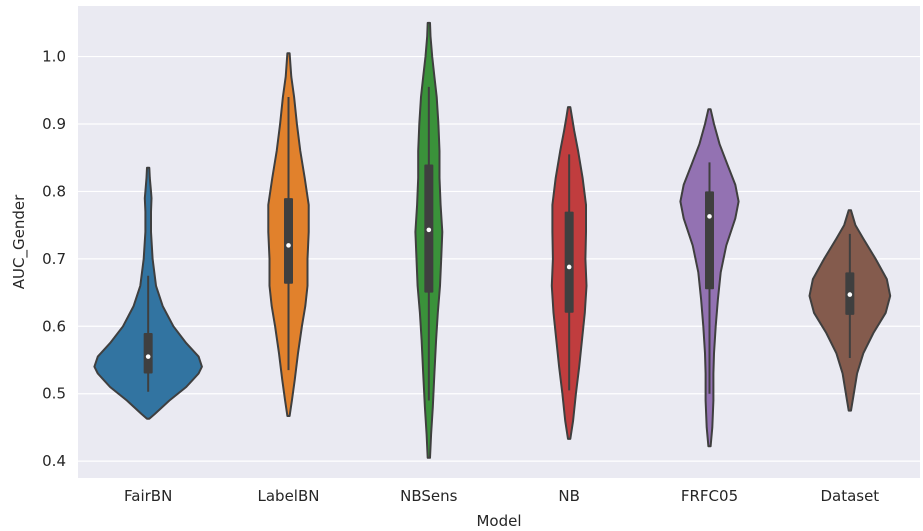 This screenshot has height=531, width=923. Describe the element at coordinates (54, 461) in the screenshot. I see `y-tick-label: 0.4` at that location.